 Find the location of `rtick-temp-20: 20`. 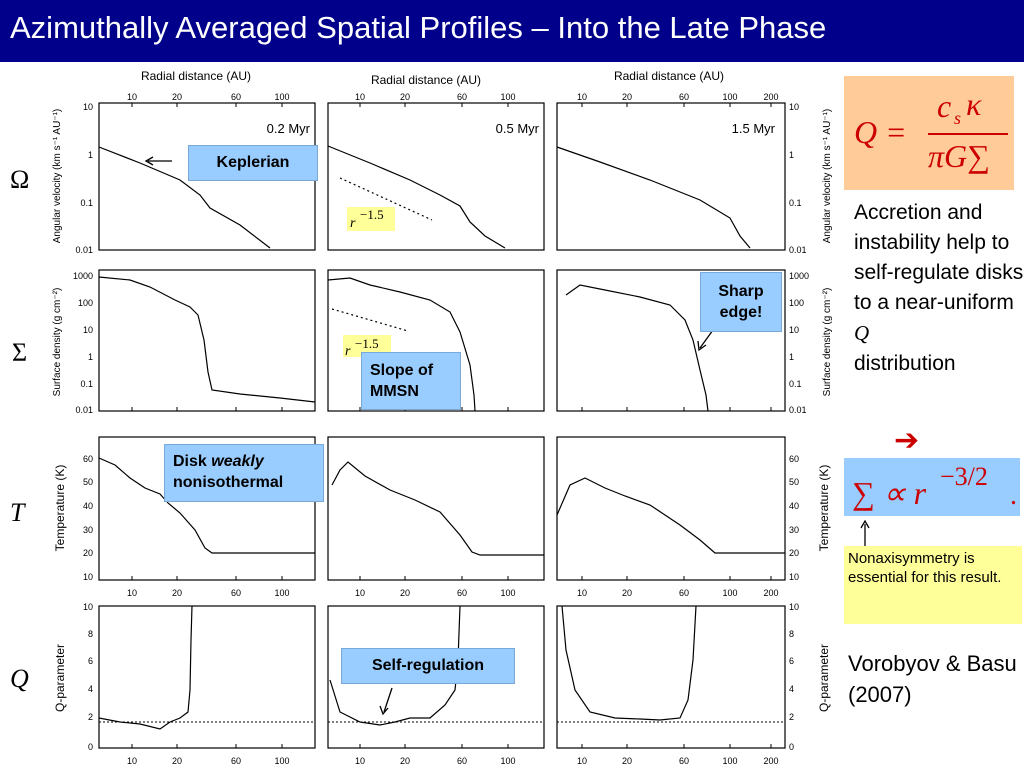

rtick-temp-20: 20 is located at coordinates (794, 553).